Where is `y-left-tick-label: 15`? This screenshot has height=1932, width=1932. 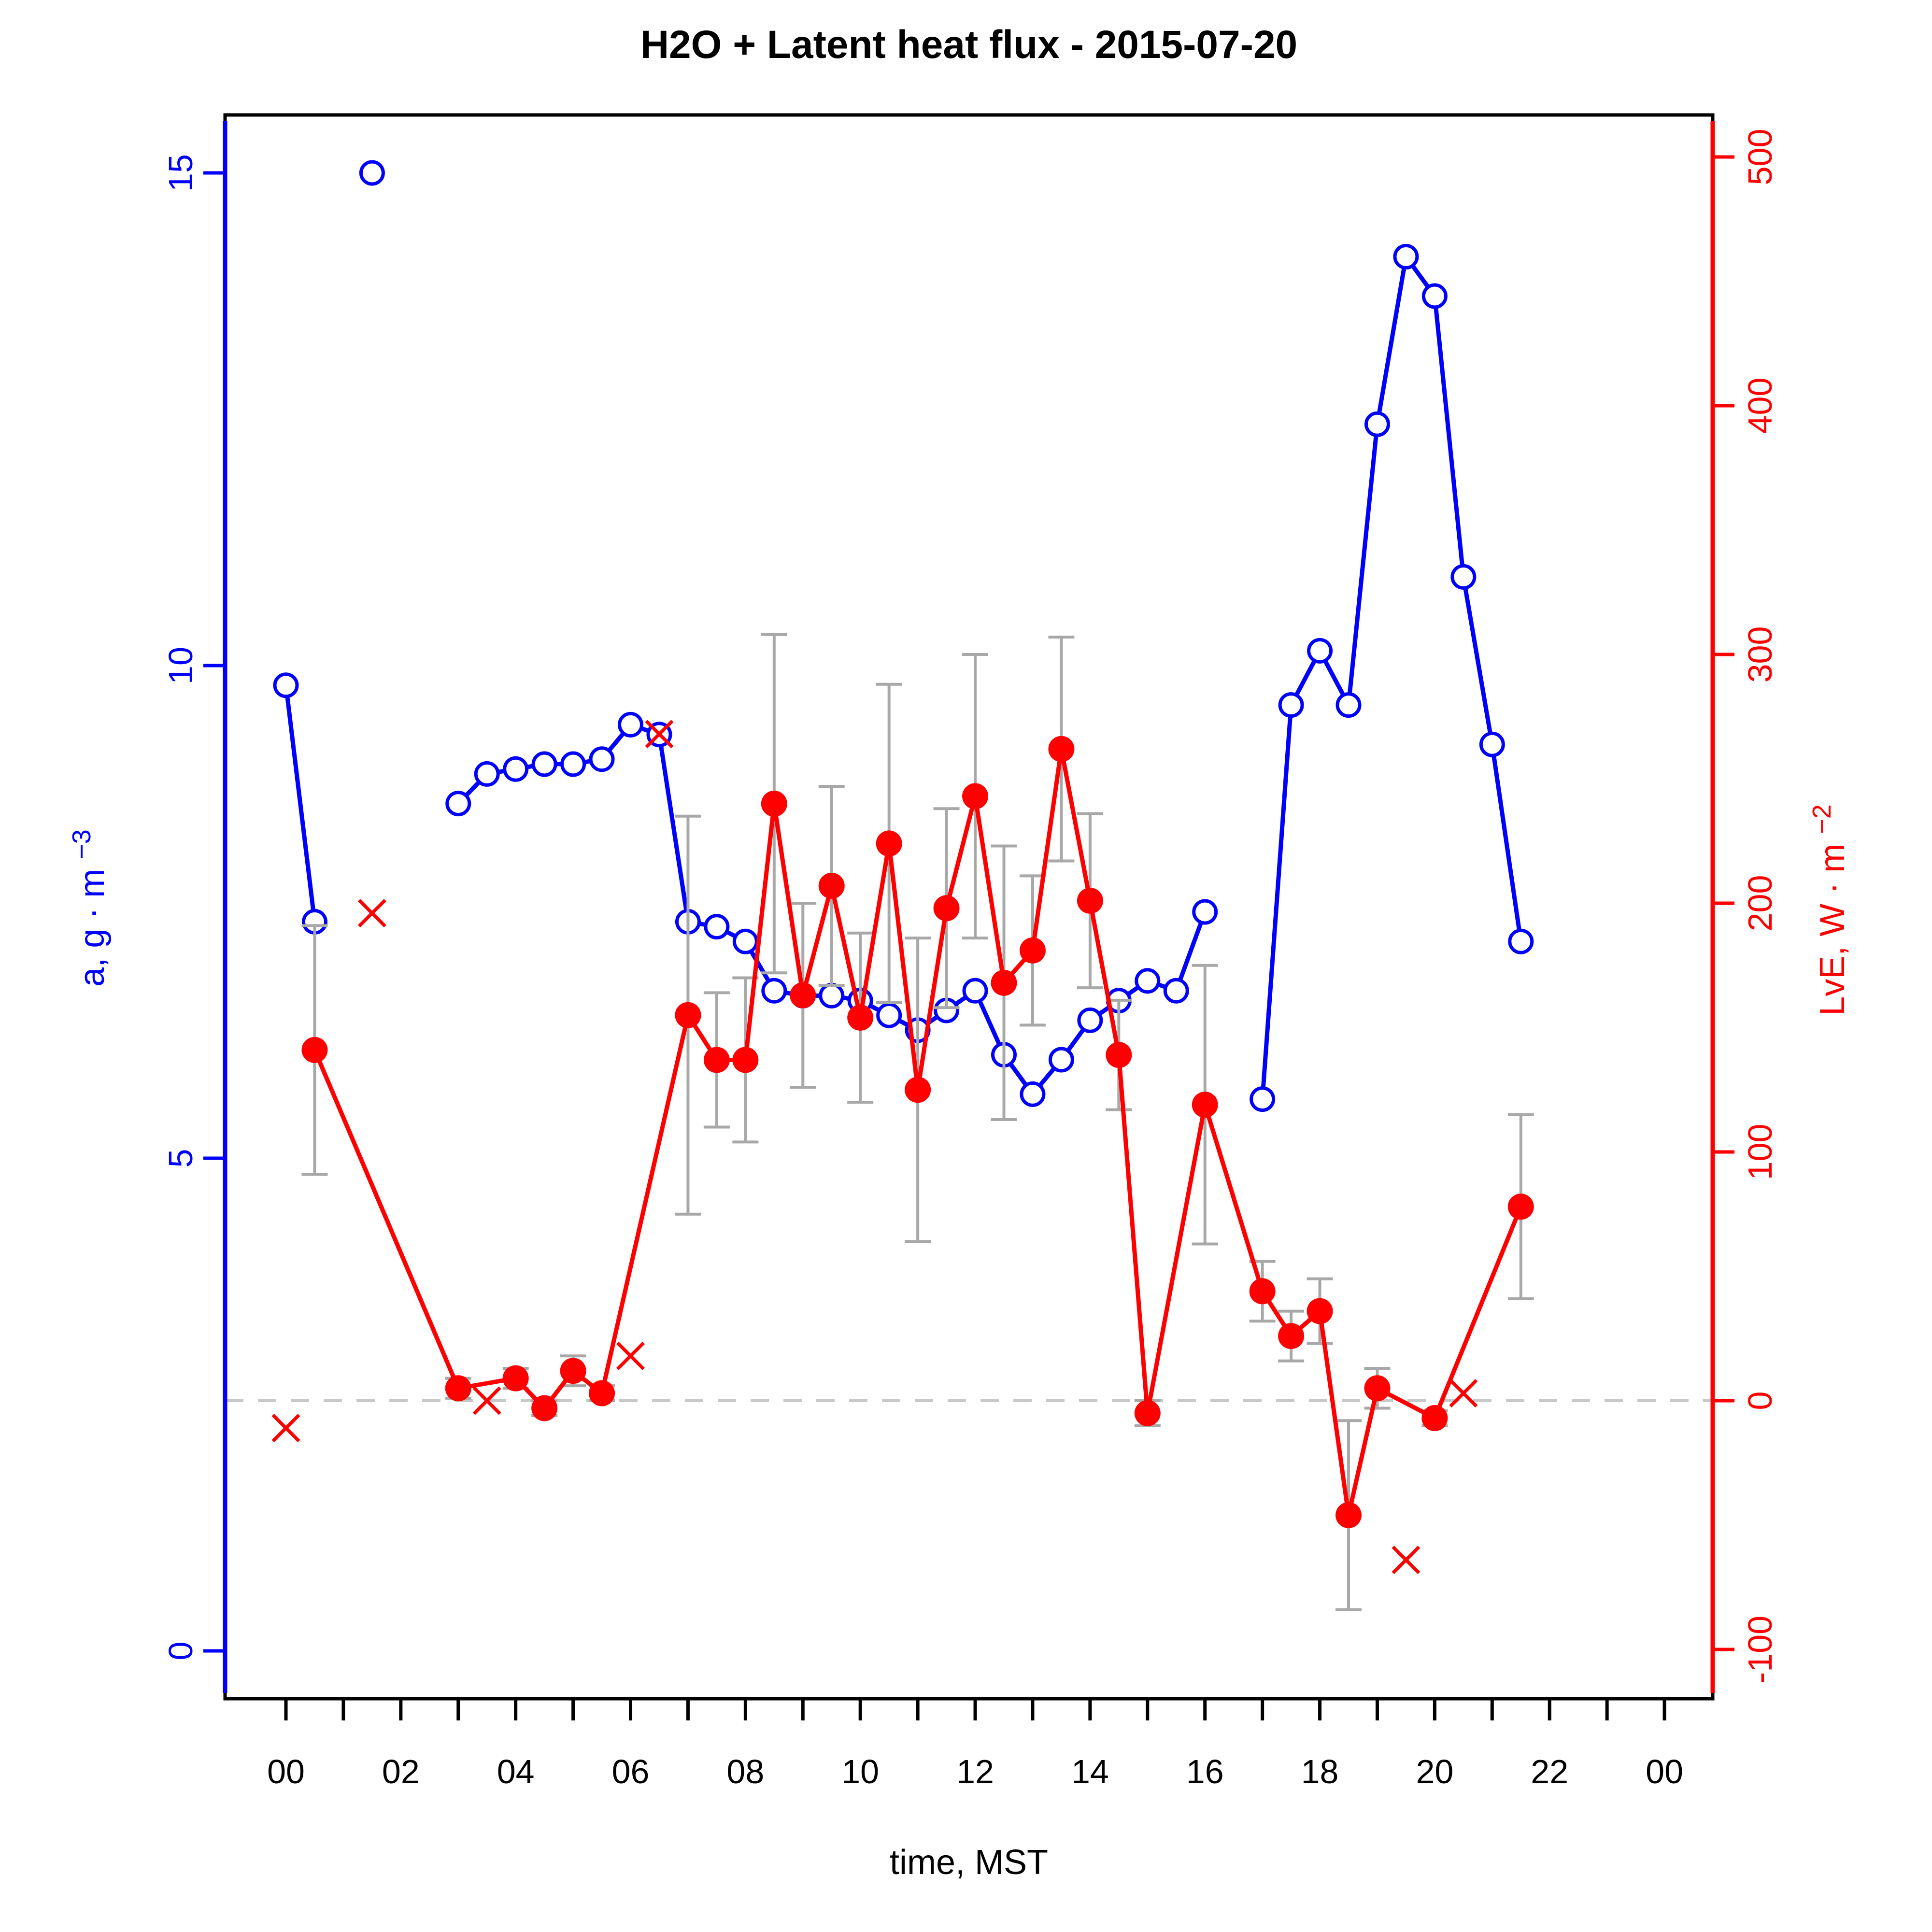 y-left-tick-label: 15 is located at coordinates (180, 173).